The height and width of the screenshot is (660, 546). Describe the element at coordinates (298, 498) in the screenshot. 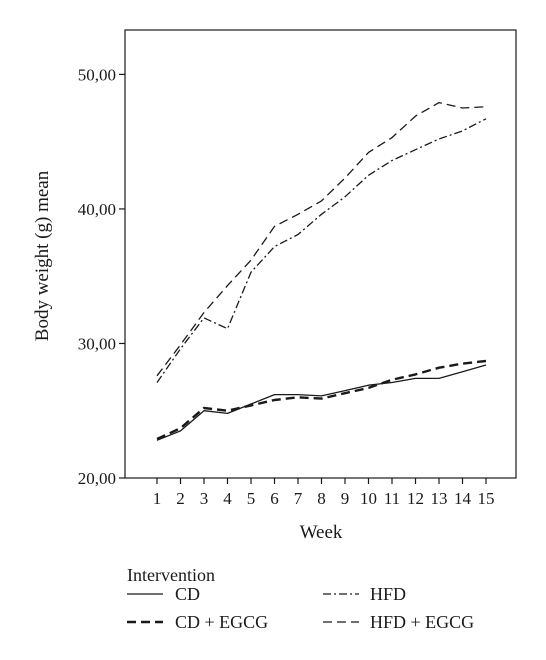

I see `x-tick-label: 7` at that location.